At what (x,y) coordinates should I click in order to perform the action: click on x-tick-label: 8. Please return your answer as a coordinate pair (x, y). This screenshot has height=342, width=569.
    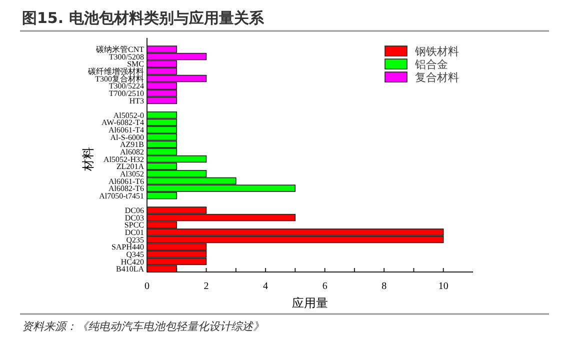
    Looking at the image, I should click on (384, 286).